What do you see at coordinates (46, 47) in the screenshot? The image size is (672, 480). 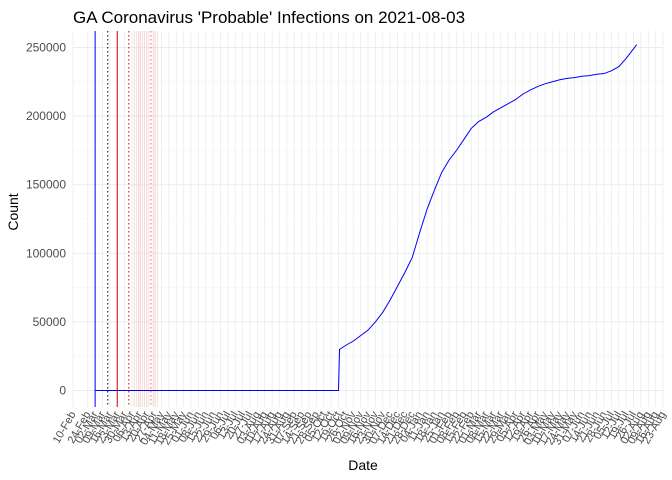 I see `y-tick-label: 250000` at bounding box center [46, 47].